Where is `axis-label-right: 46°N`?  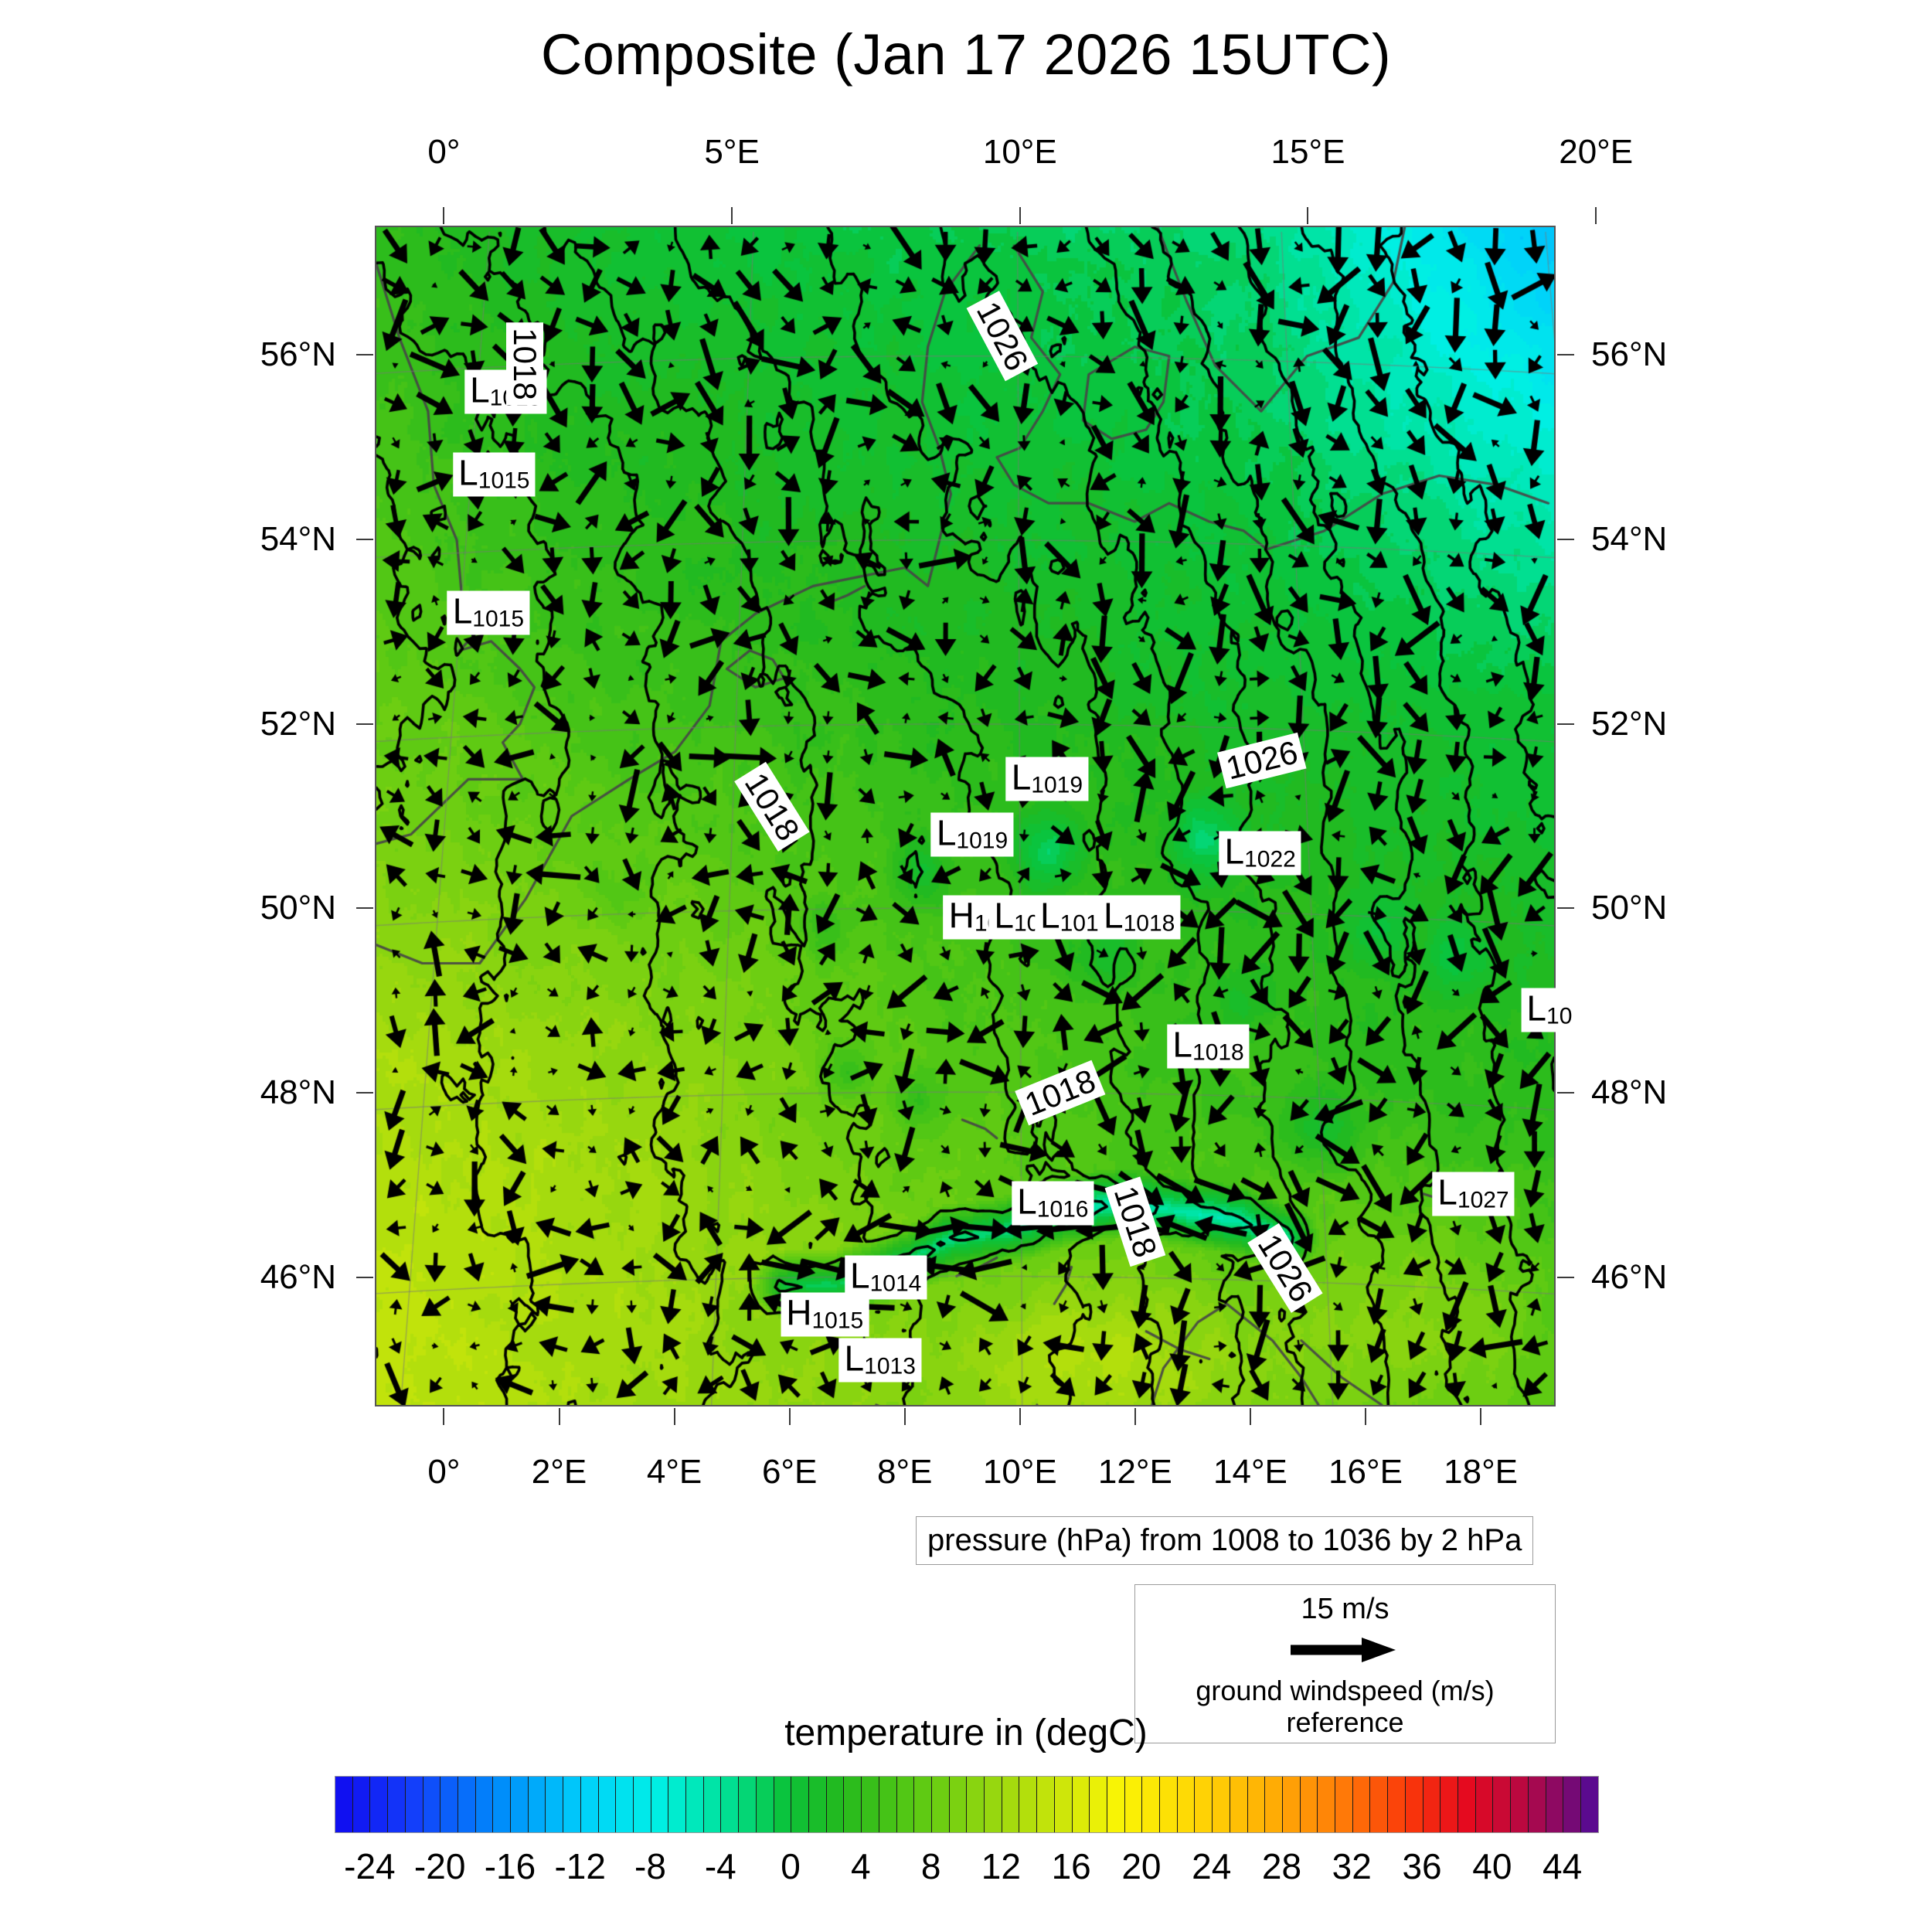
axis-label-right: 46°N is located at coordinates (1629, 1276).